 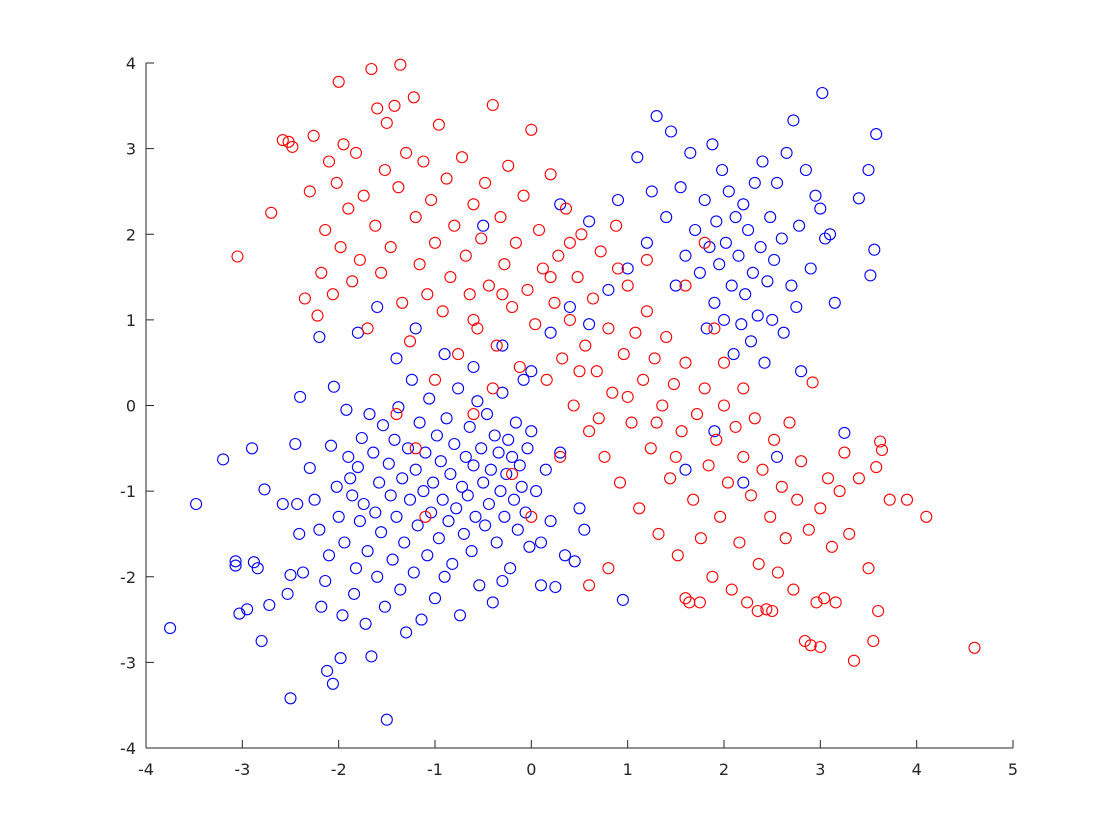 What do you see at coordinates (128, 662) in the screenshot?
I see `y-tick-label: -3` at bounding box center [128, 662].